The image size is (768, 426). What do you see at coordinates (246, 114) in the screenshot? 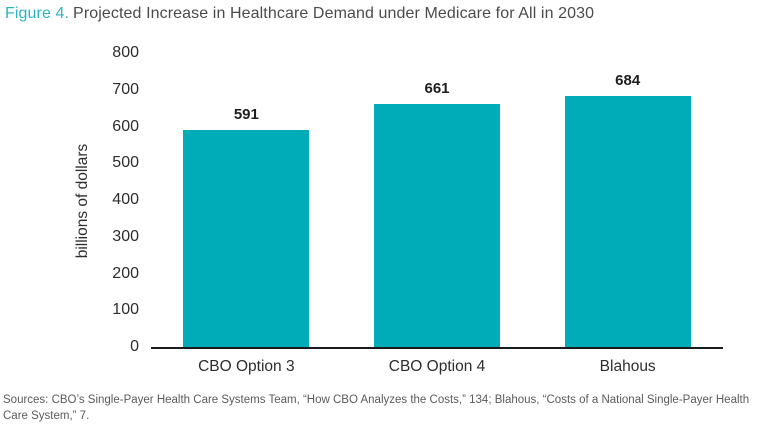
I see `bar-value-label: 591` at bounding box center [246, 114].